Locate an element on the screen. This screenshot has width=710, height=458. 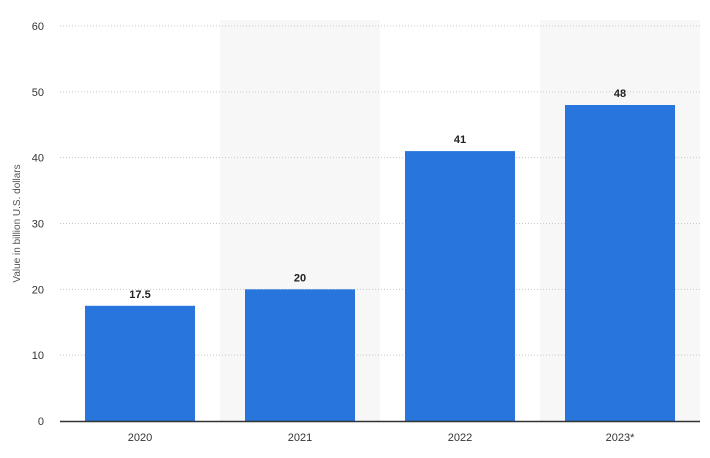
y-tick-label: 50 is located at coordinates (38, 93).